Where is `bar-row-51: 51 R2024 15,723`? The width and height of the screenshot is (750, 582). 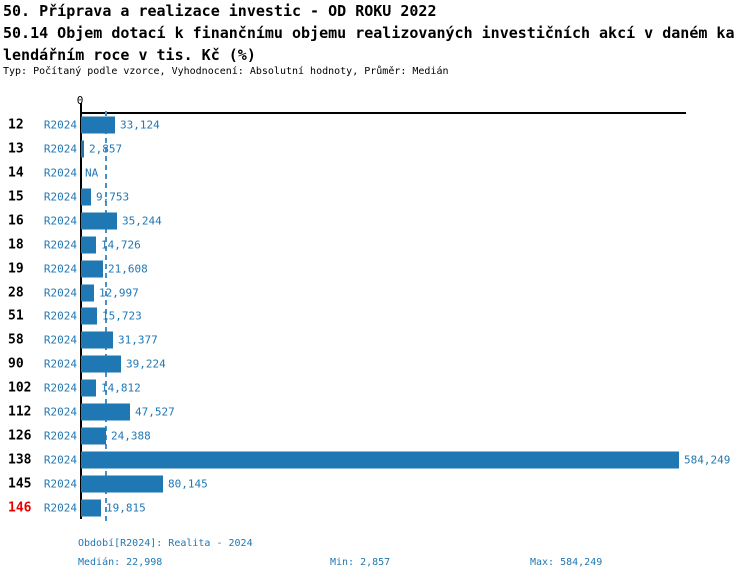
bar-row-51: 51 R2024 15,723 is located at coordinates (375, 317).